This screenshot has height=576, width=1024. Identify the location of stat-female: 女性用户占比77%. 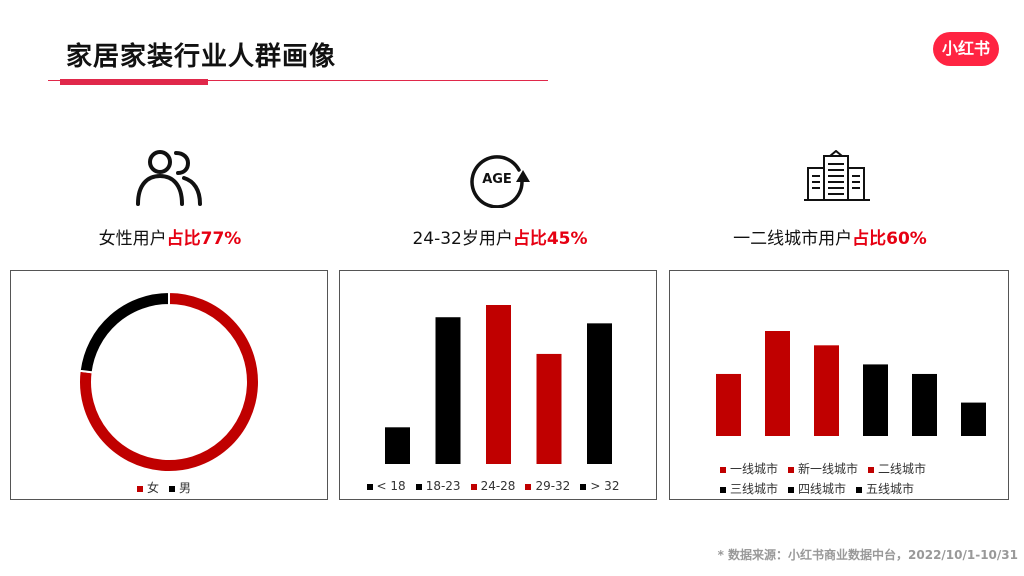
(170, 236).